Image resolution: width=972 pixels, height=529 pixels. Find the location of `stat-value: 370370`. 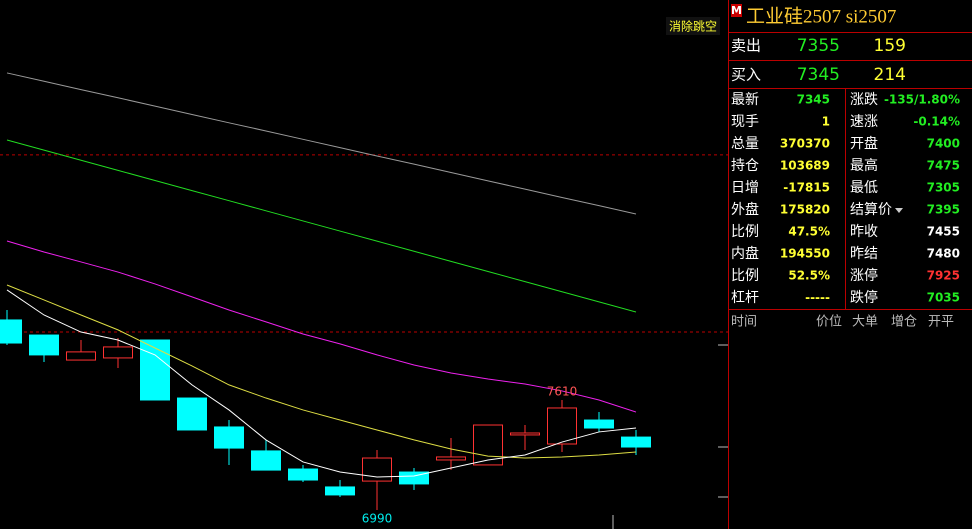

stat-value: 370370 is located at coordinates (805, 144).